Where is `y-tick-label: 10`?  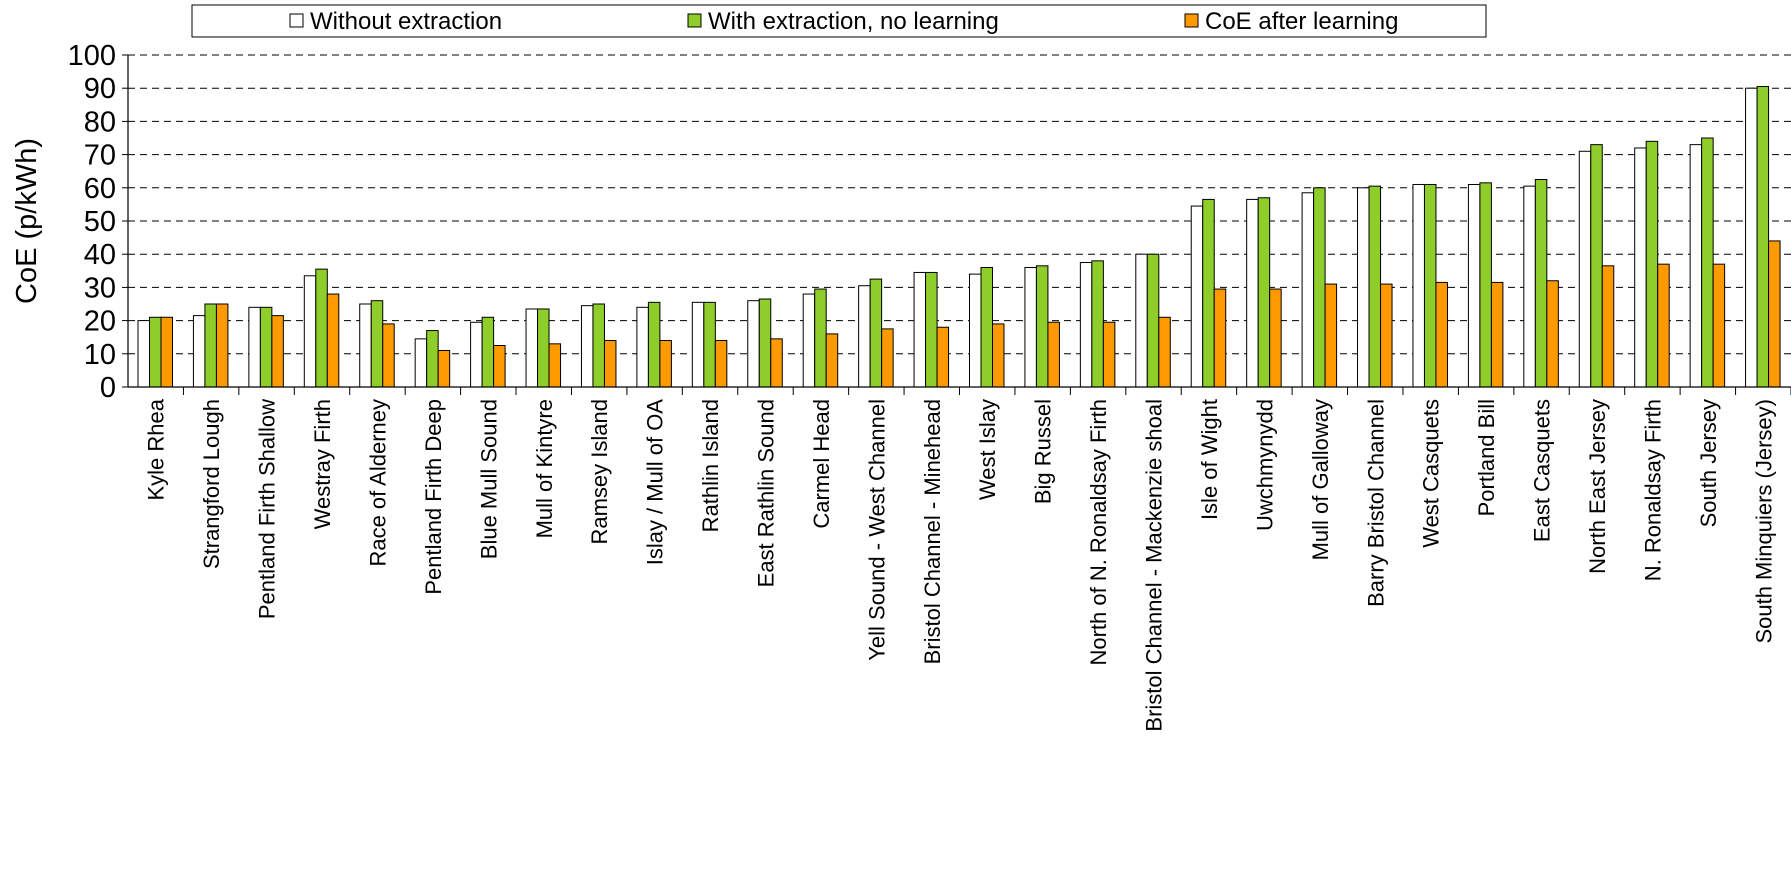
y-tick-label: 10 is located at coordinates (100, 355).